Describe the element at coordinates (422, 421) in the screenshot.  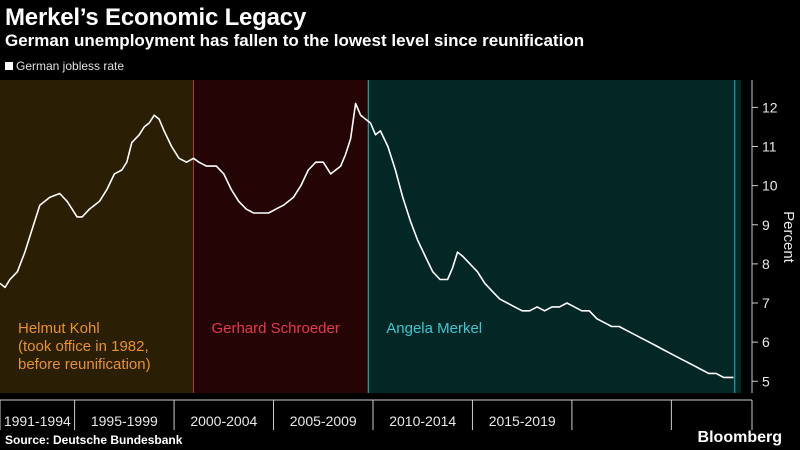
I see `x-tick-label-5: 2010-2014` at that location.